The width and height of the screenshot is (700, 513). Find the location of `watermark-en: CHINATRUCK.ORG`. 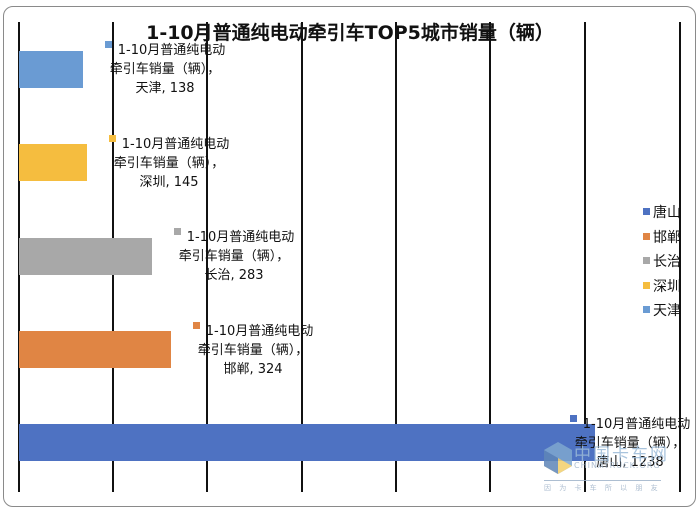

watermark-en: CHINATRUCK.ORG is located at coordinates (617, 465).